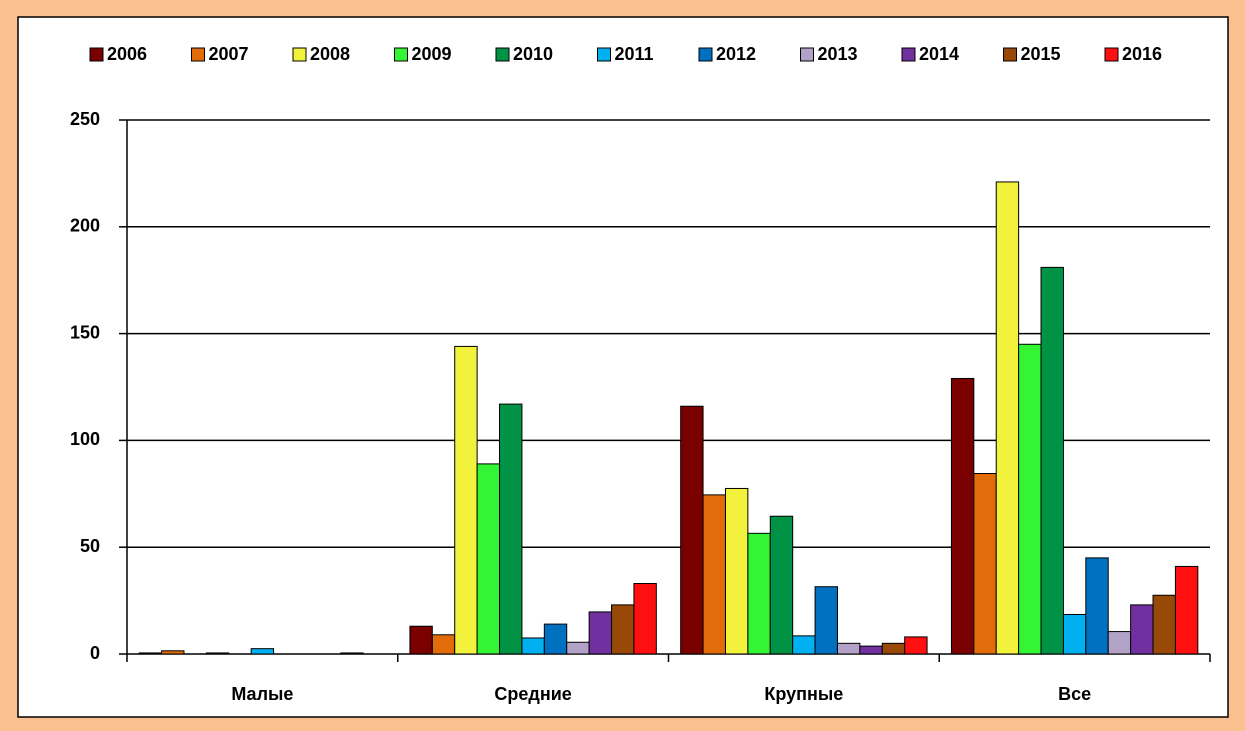  Describe the element at coordinates (533, 54) in the screenshot. I see `legend-label: 2010` at that location.